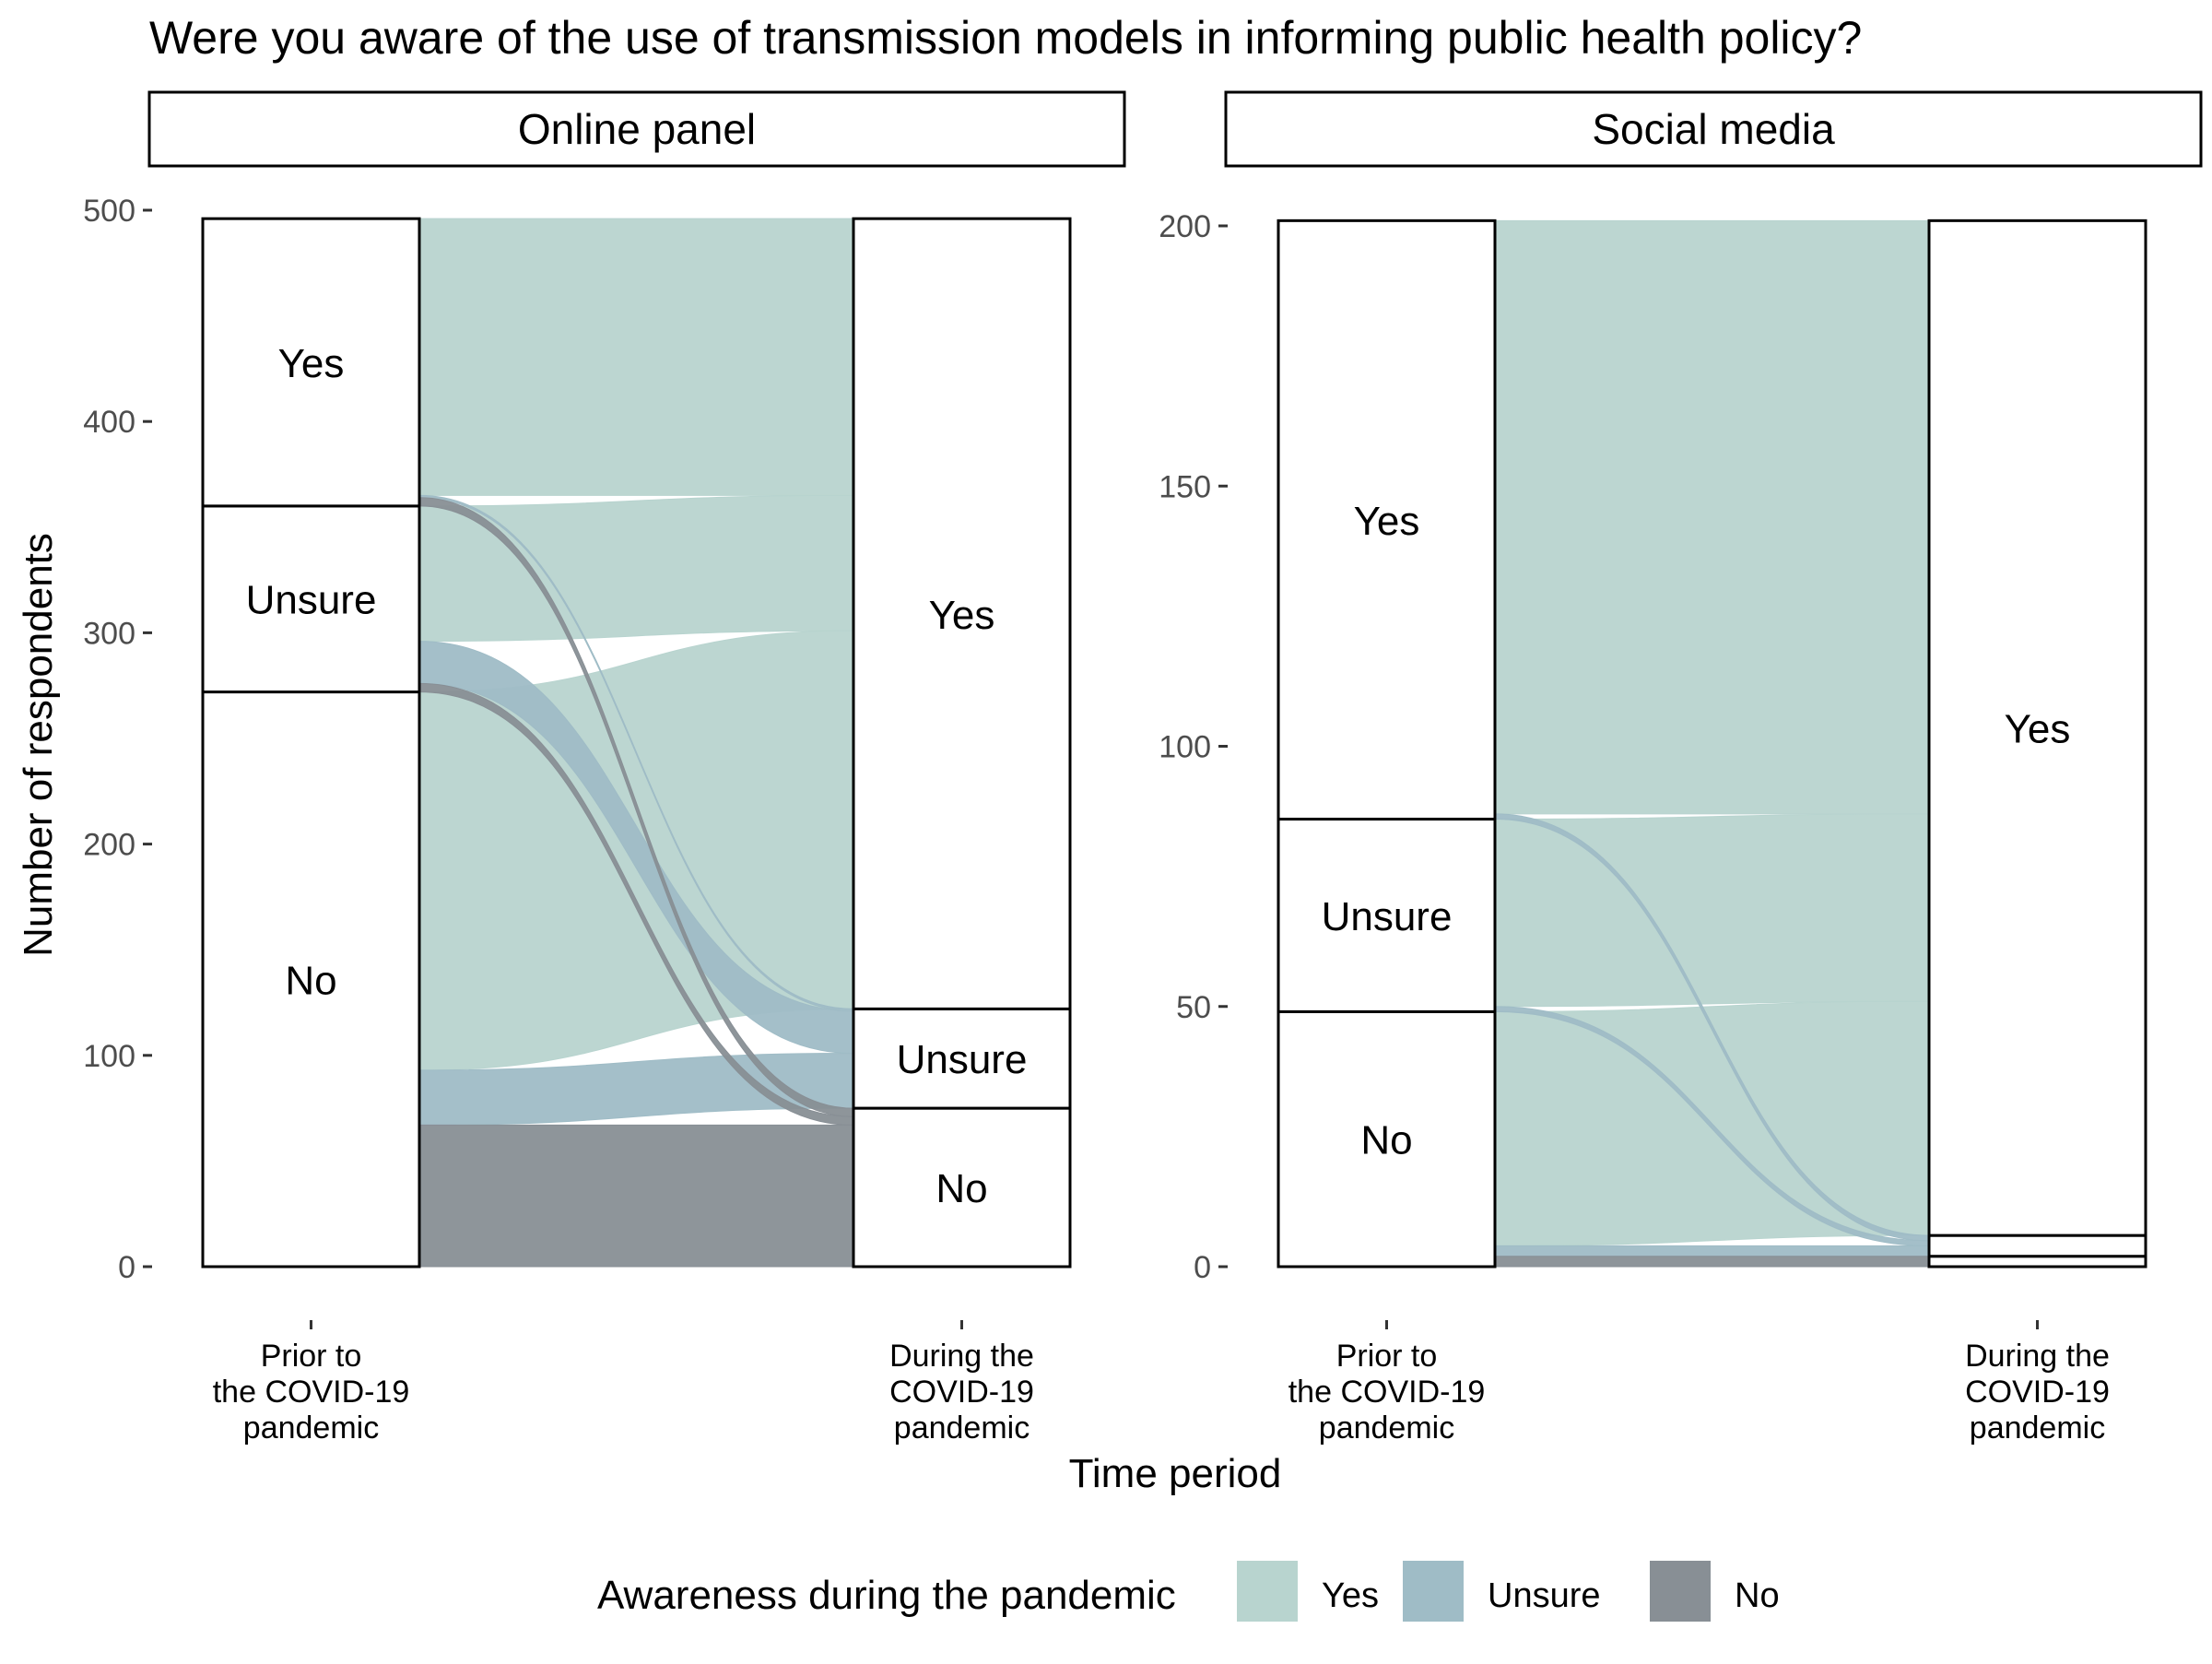 The image size is (2212, 1664). What do you see at coordinates (1680, 1591) in the screenshot?
I see `legend-key-no` at bounding box center [1680, 1591].